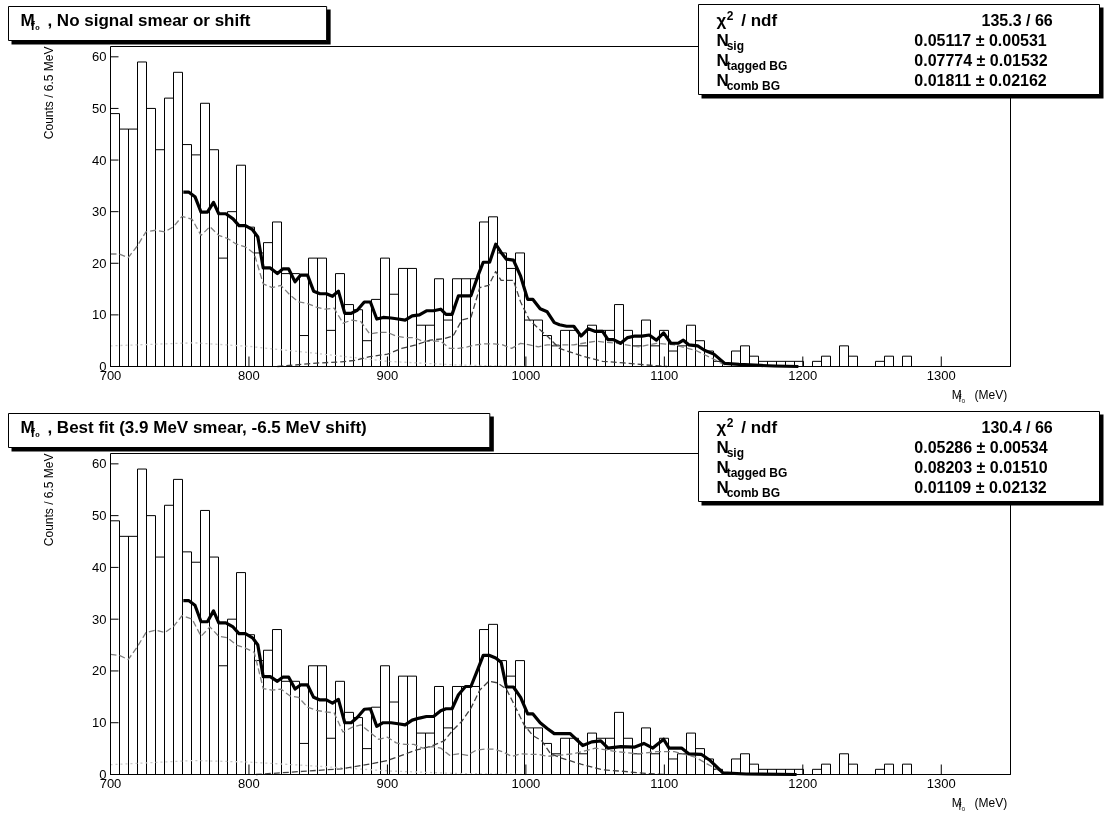 This screenshot has height=815, width=1110. I want to click on text: 130.4 / 66, so click(1017, 427).